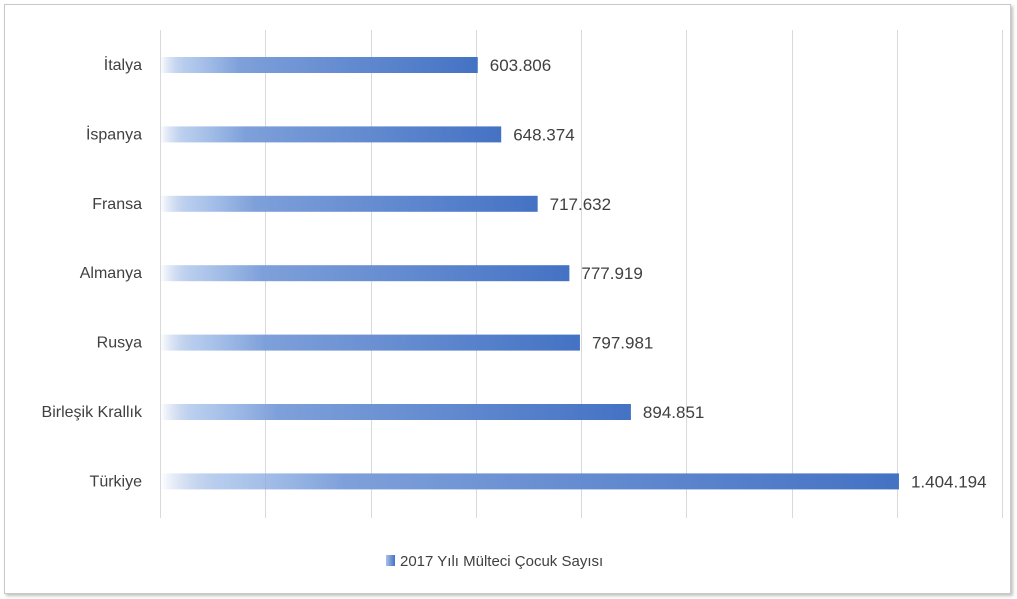 This screenshot has width=1017, height=599. What do you see at coordinates (580, 204) in the screenshot?
I see `value-label: 717.632` at bounding box center [580, 204].